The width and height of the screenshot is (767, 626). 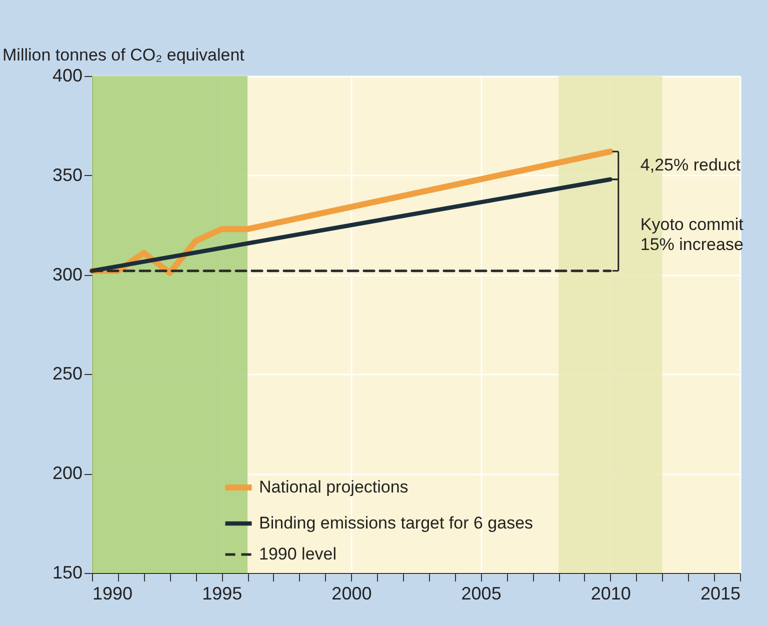 I want to click on x-tick-label: 1995, so click(x=222, y=594).